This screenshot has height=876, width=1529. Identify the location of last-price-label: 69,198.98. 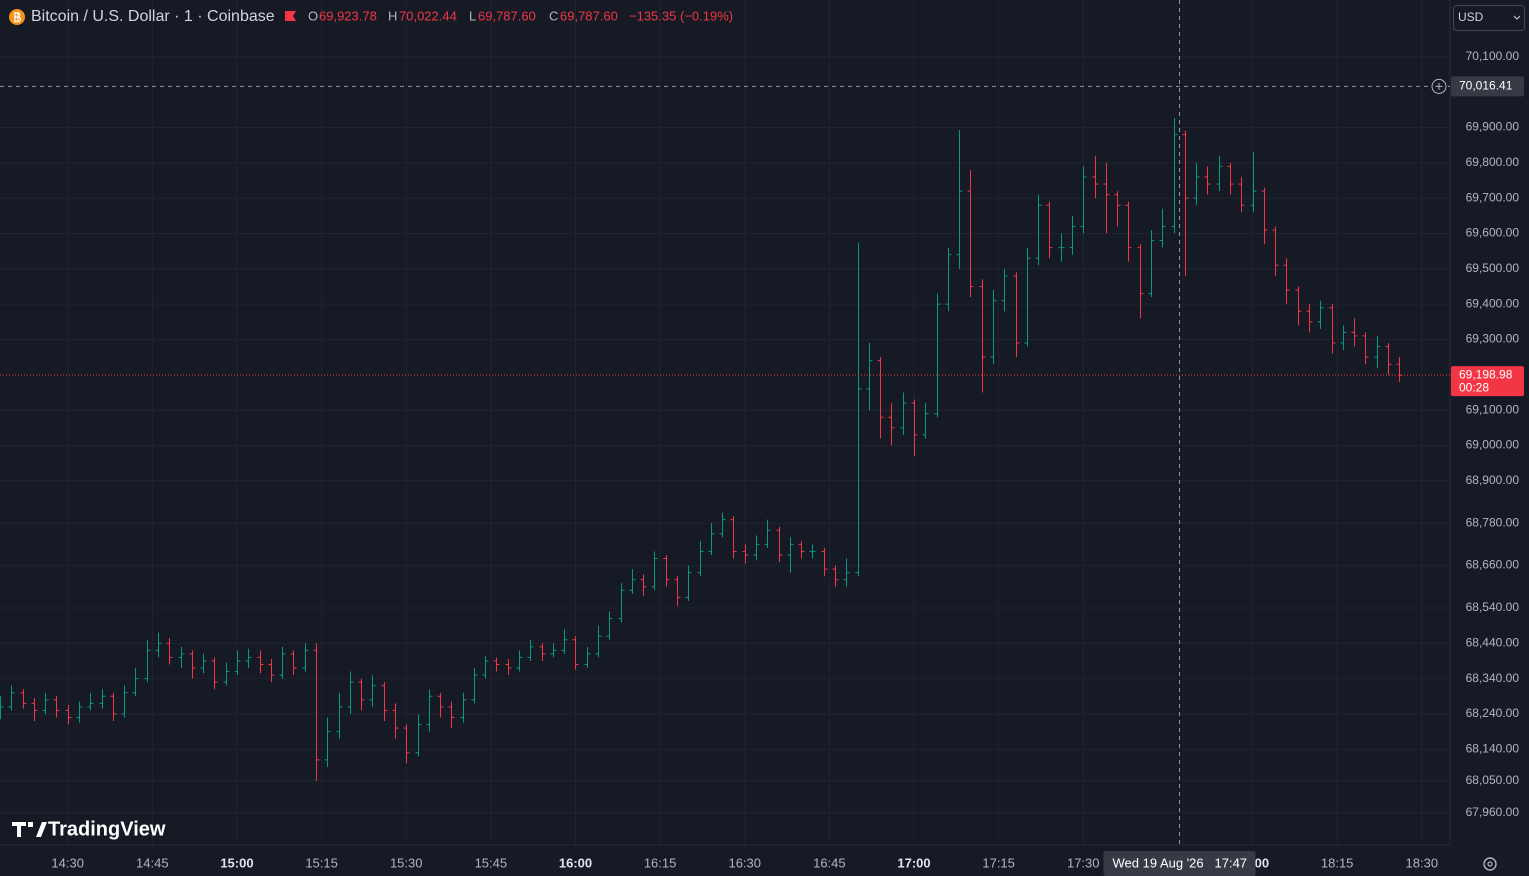
(1486, 374).